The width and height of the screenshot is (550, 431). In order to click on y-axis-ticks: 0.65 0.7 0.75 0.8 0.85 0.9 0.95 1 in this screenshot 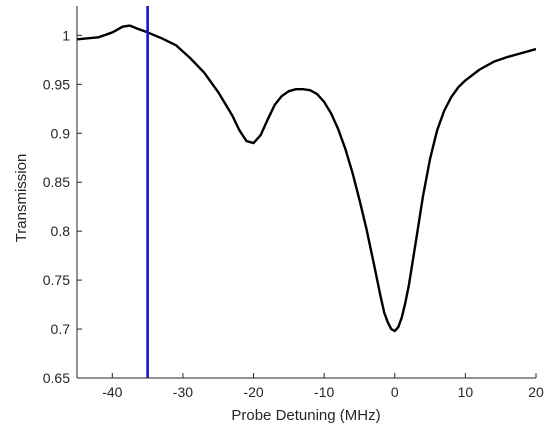, I will do `click(62, 206)`.